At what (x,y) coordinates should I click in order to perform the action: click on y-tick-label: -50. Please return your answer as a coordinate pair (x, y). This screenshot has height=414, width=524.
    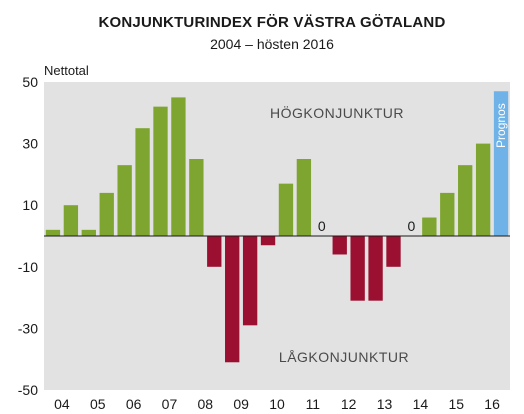
    Looking at the image, I should click on (28, 390).